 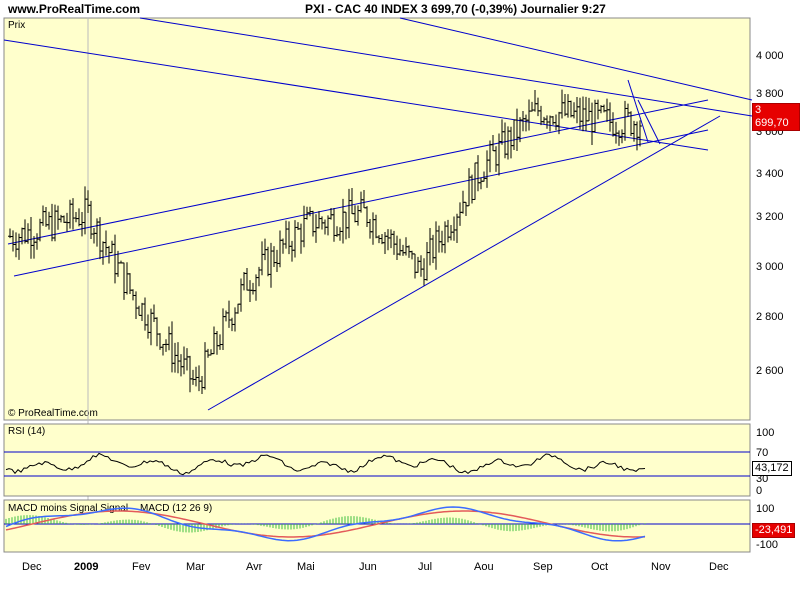 I want to click on rsi-value-tag: 43,172, so click(x=772, y=468).